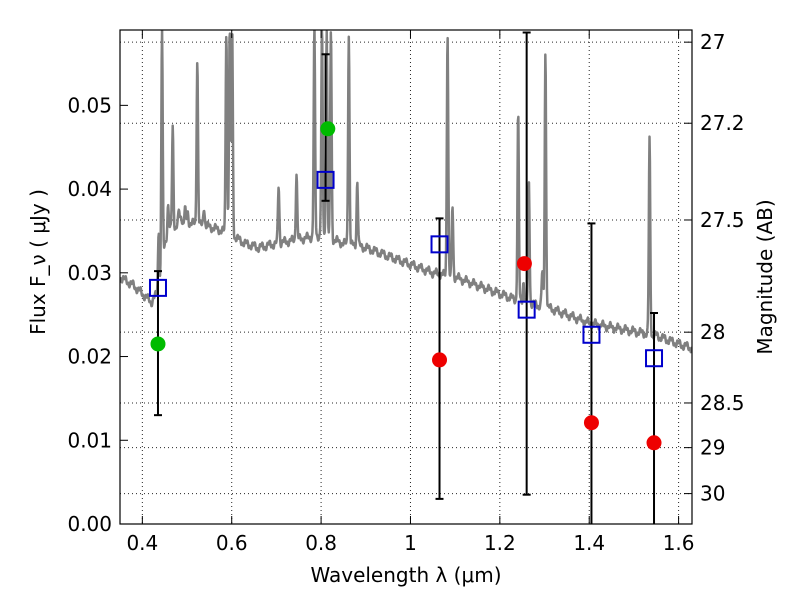 The width and height of the screenshot is (800, 600). Describe the element at coordinates (679, 543) in the screenshot. I see `x-tick-label: 1.6` at that location.